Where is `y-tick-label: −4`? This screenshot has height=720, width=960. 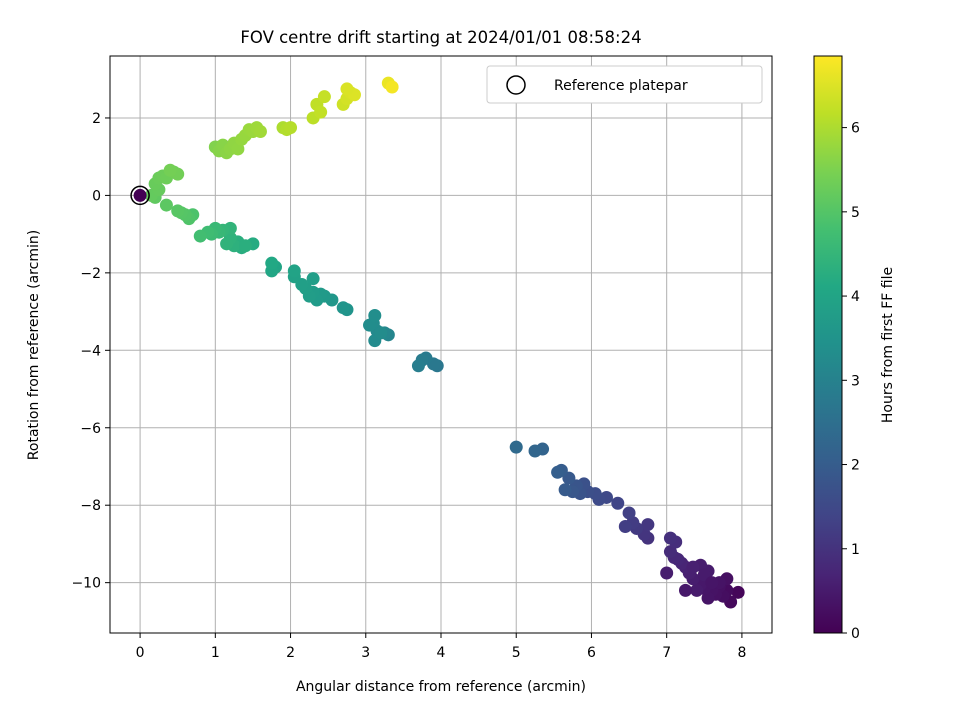 y-tick-label: −4 is located at coordinates (90, 351).